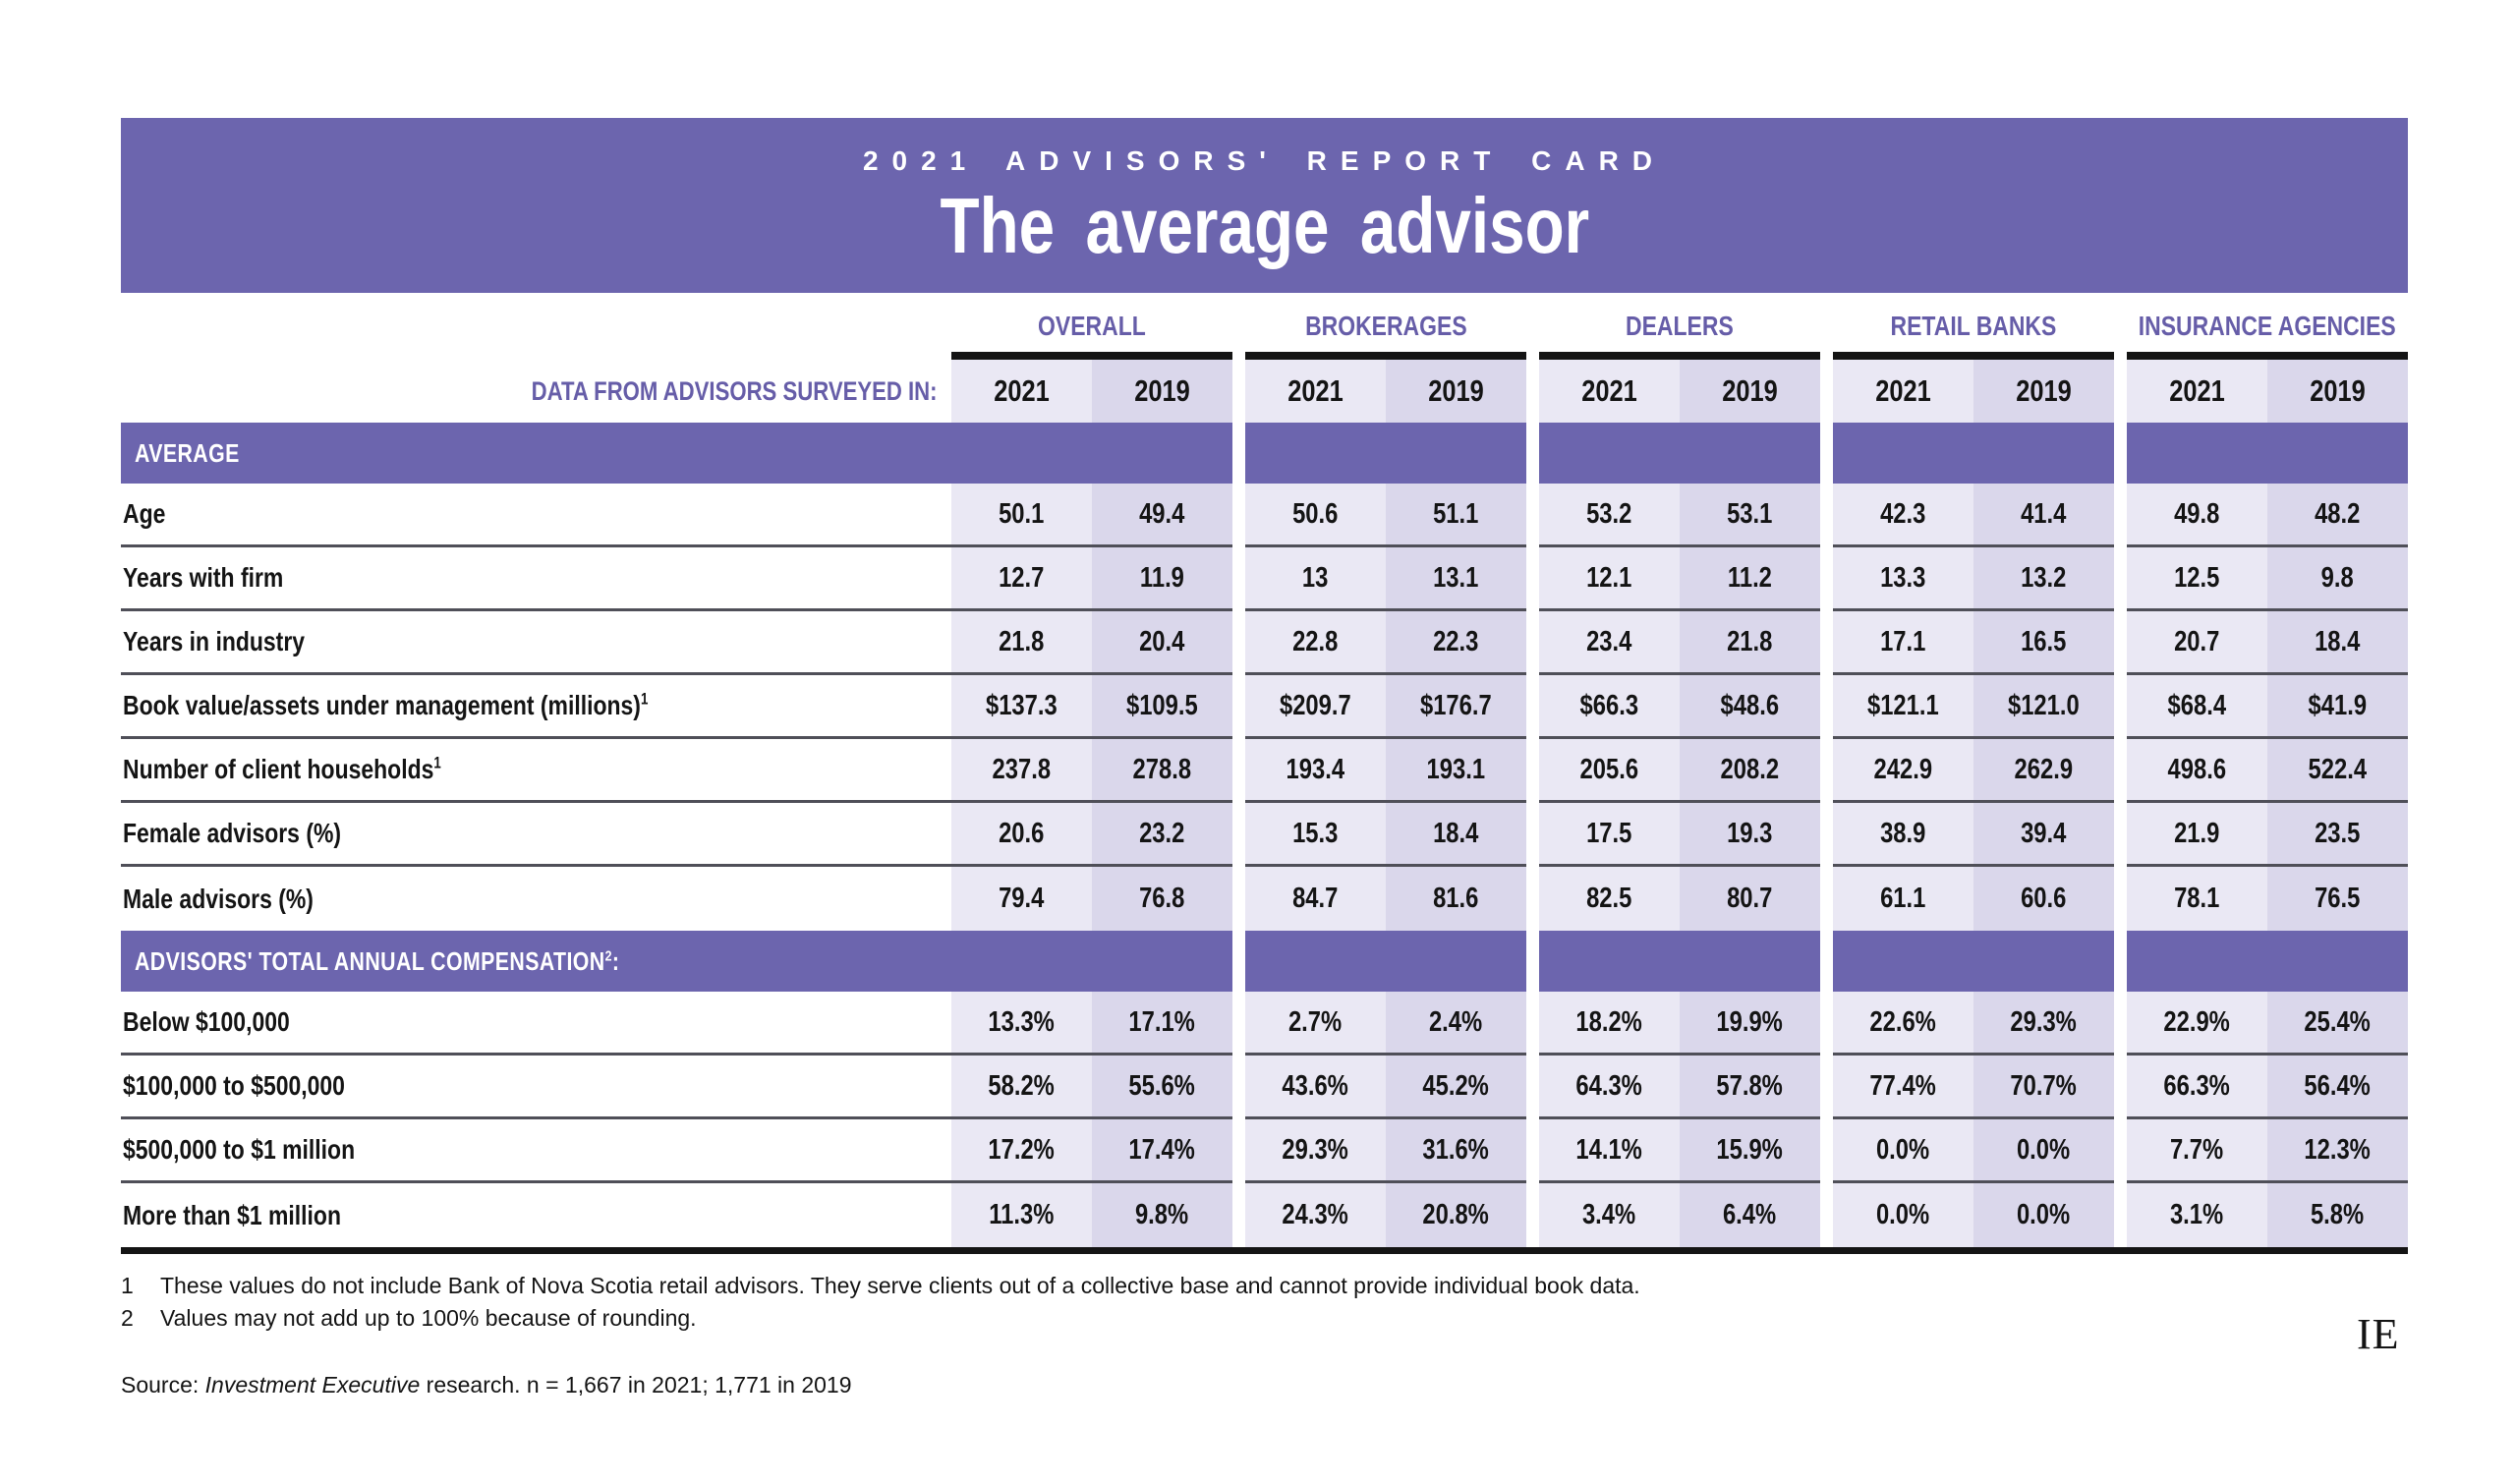 This screenshot has height=1484, width=2516. I want to click on row-group-2: $66.3 $48.6, so click(1679, 707).